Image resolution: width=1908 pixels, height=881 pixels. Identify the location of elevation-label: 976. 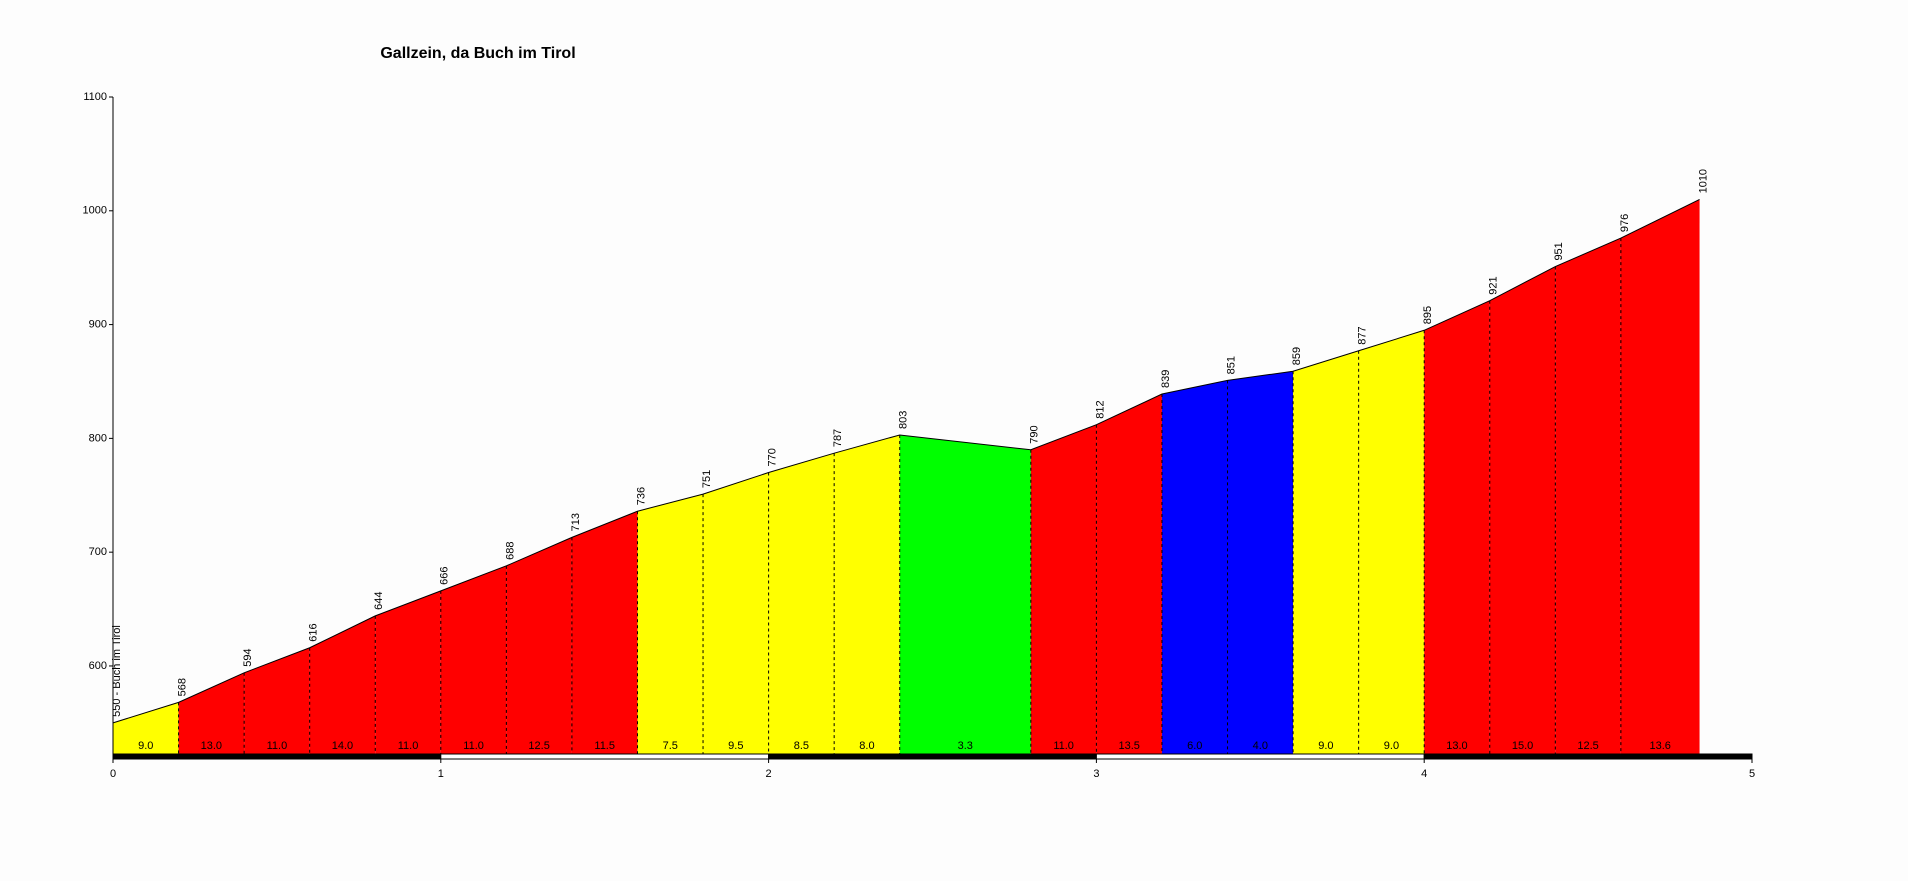
(1625, 223).